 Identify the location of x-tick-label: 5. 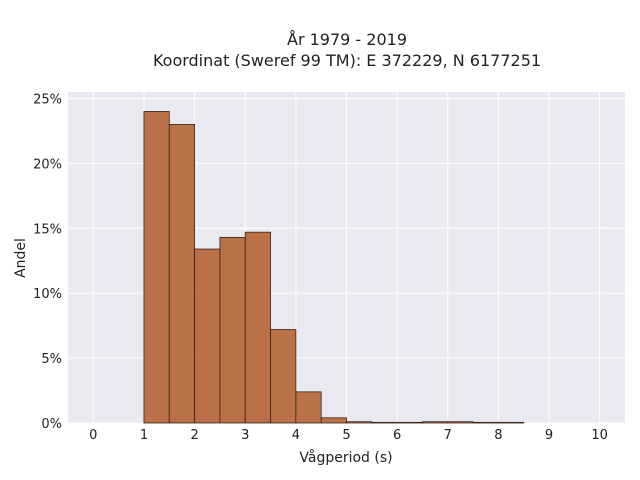
(346, 435).